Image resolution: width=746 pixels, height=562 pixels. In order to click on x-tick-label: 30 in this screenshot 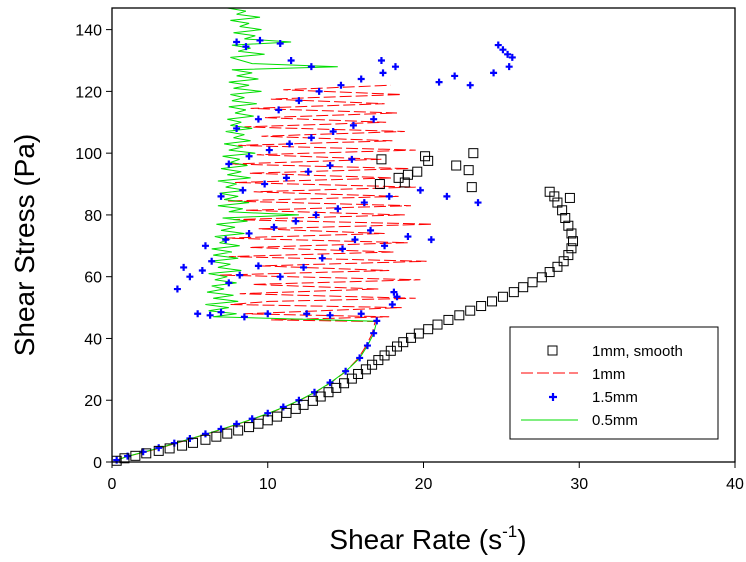, I will do `click(579, 484)`.